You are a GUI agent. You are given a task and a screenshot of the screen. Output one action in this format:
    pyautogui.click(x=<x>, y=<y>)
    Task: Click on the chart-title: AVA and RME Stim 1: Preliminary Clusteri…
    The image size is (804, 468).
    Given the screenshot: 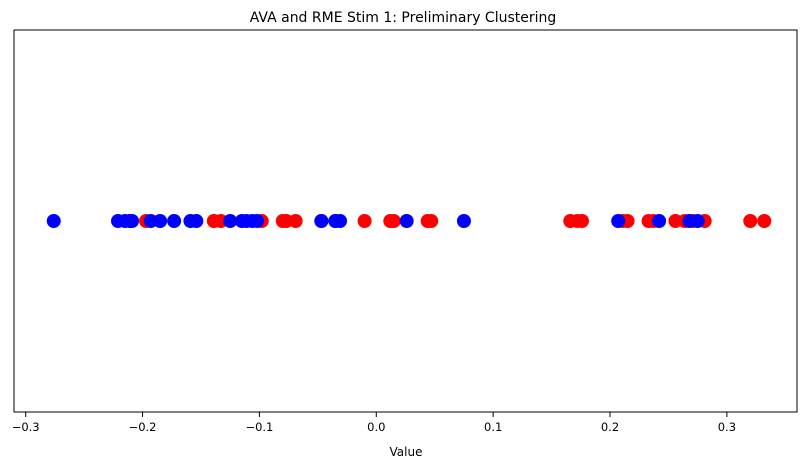 What is the action you would take?
    pyautogui.click(x=403, y=18)
    